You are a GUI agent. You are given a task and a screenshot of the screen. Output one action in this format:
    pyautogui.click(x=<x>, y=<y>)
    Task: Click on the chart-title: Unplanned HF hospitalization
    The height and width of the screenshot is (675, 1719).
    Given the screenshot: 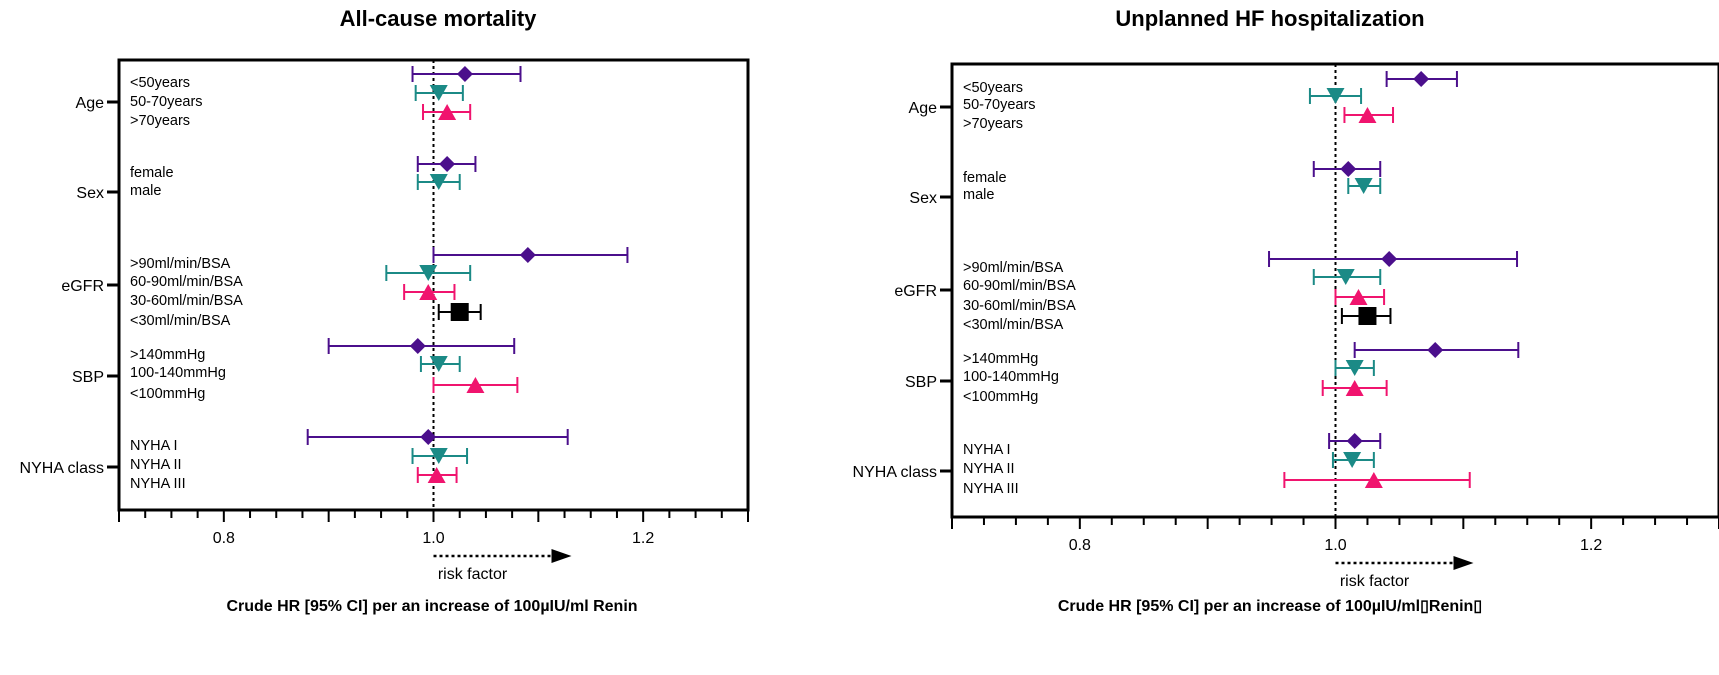 What is the action you would take?
    pyautogui.click(x=1269, y=18)
    